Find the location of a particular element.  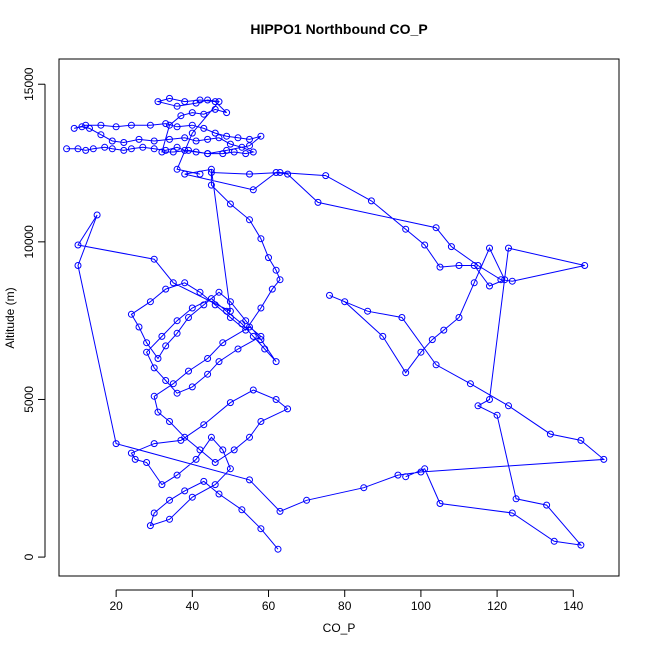

x-tick-label: 40 is located at coordinates (193, 606).